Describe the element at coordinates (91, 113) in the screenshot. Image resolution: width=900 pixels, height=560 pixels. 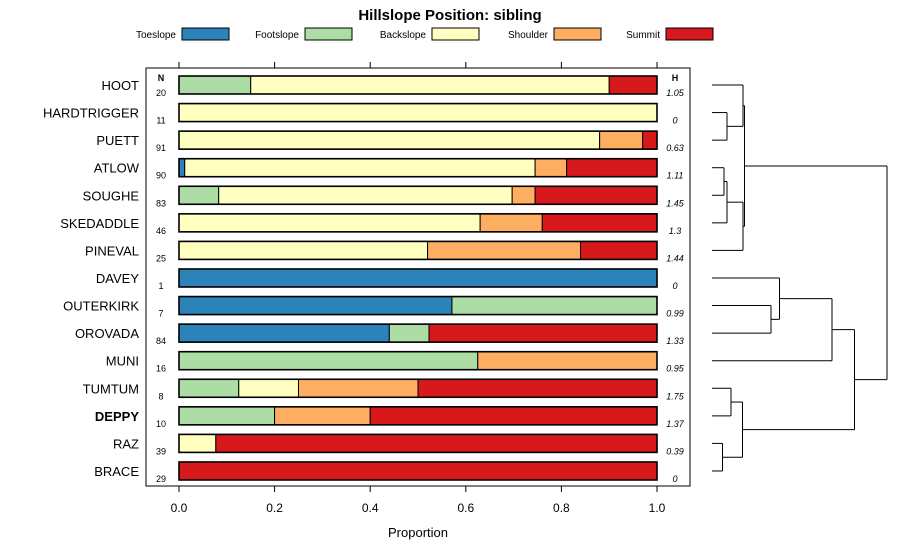
I see `row-label: HARDTRIGGER` at that location.